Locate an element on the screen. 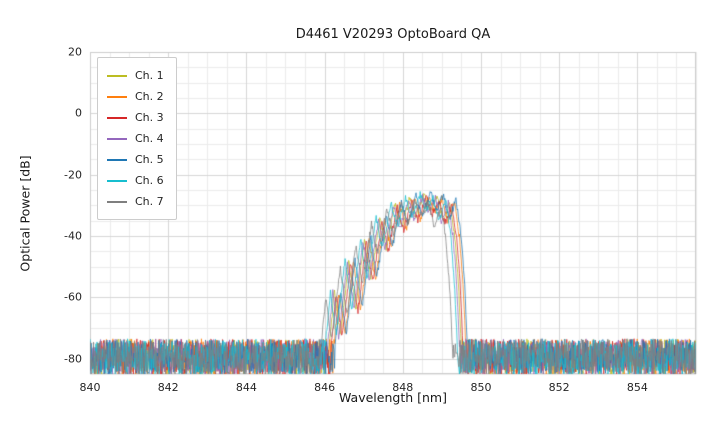 The image size is (720, 432). legend-item-ch-6: Ch. 6 is located at coordinates (135, 180).